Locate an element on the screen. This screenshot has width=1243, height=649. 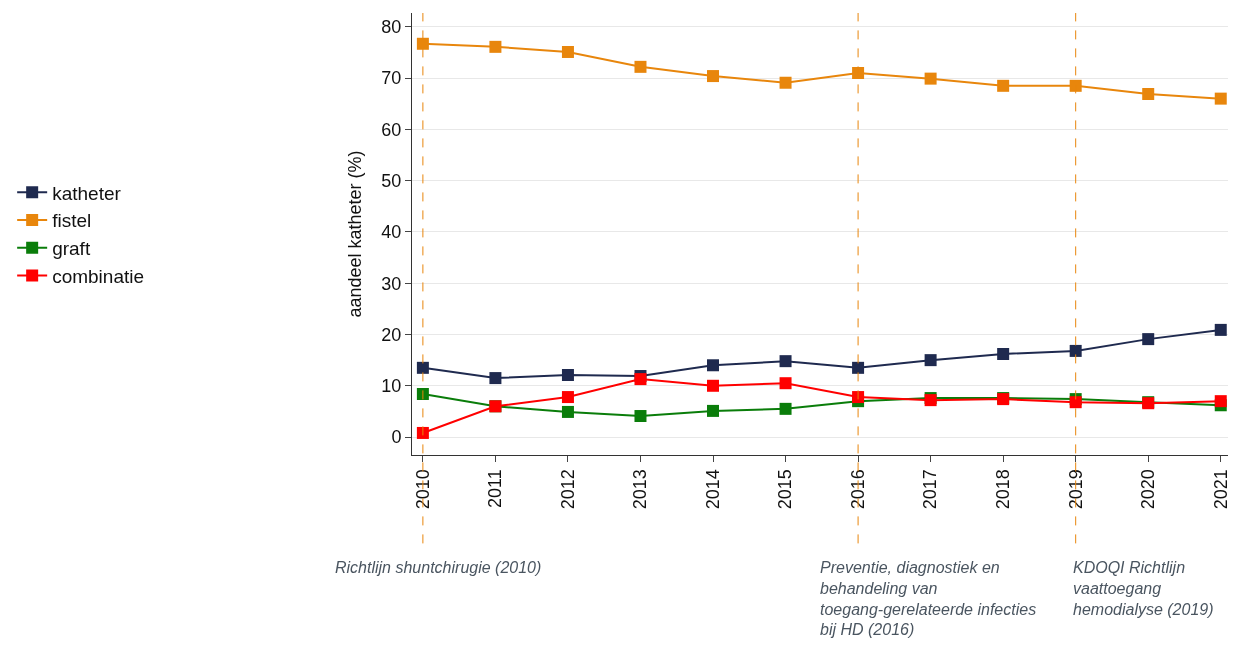
y-tick-label: 30 is located at coordinates (391, 283).